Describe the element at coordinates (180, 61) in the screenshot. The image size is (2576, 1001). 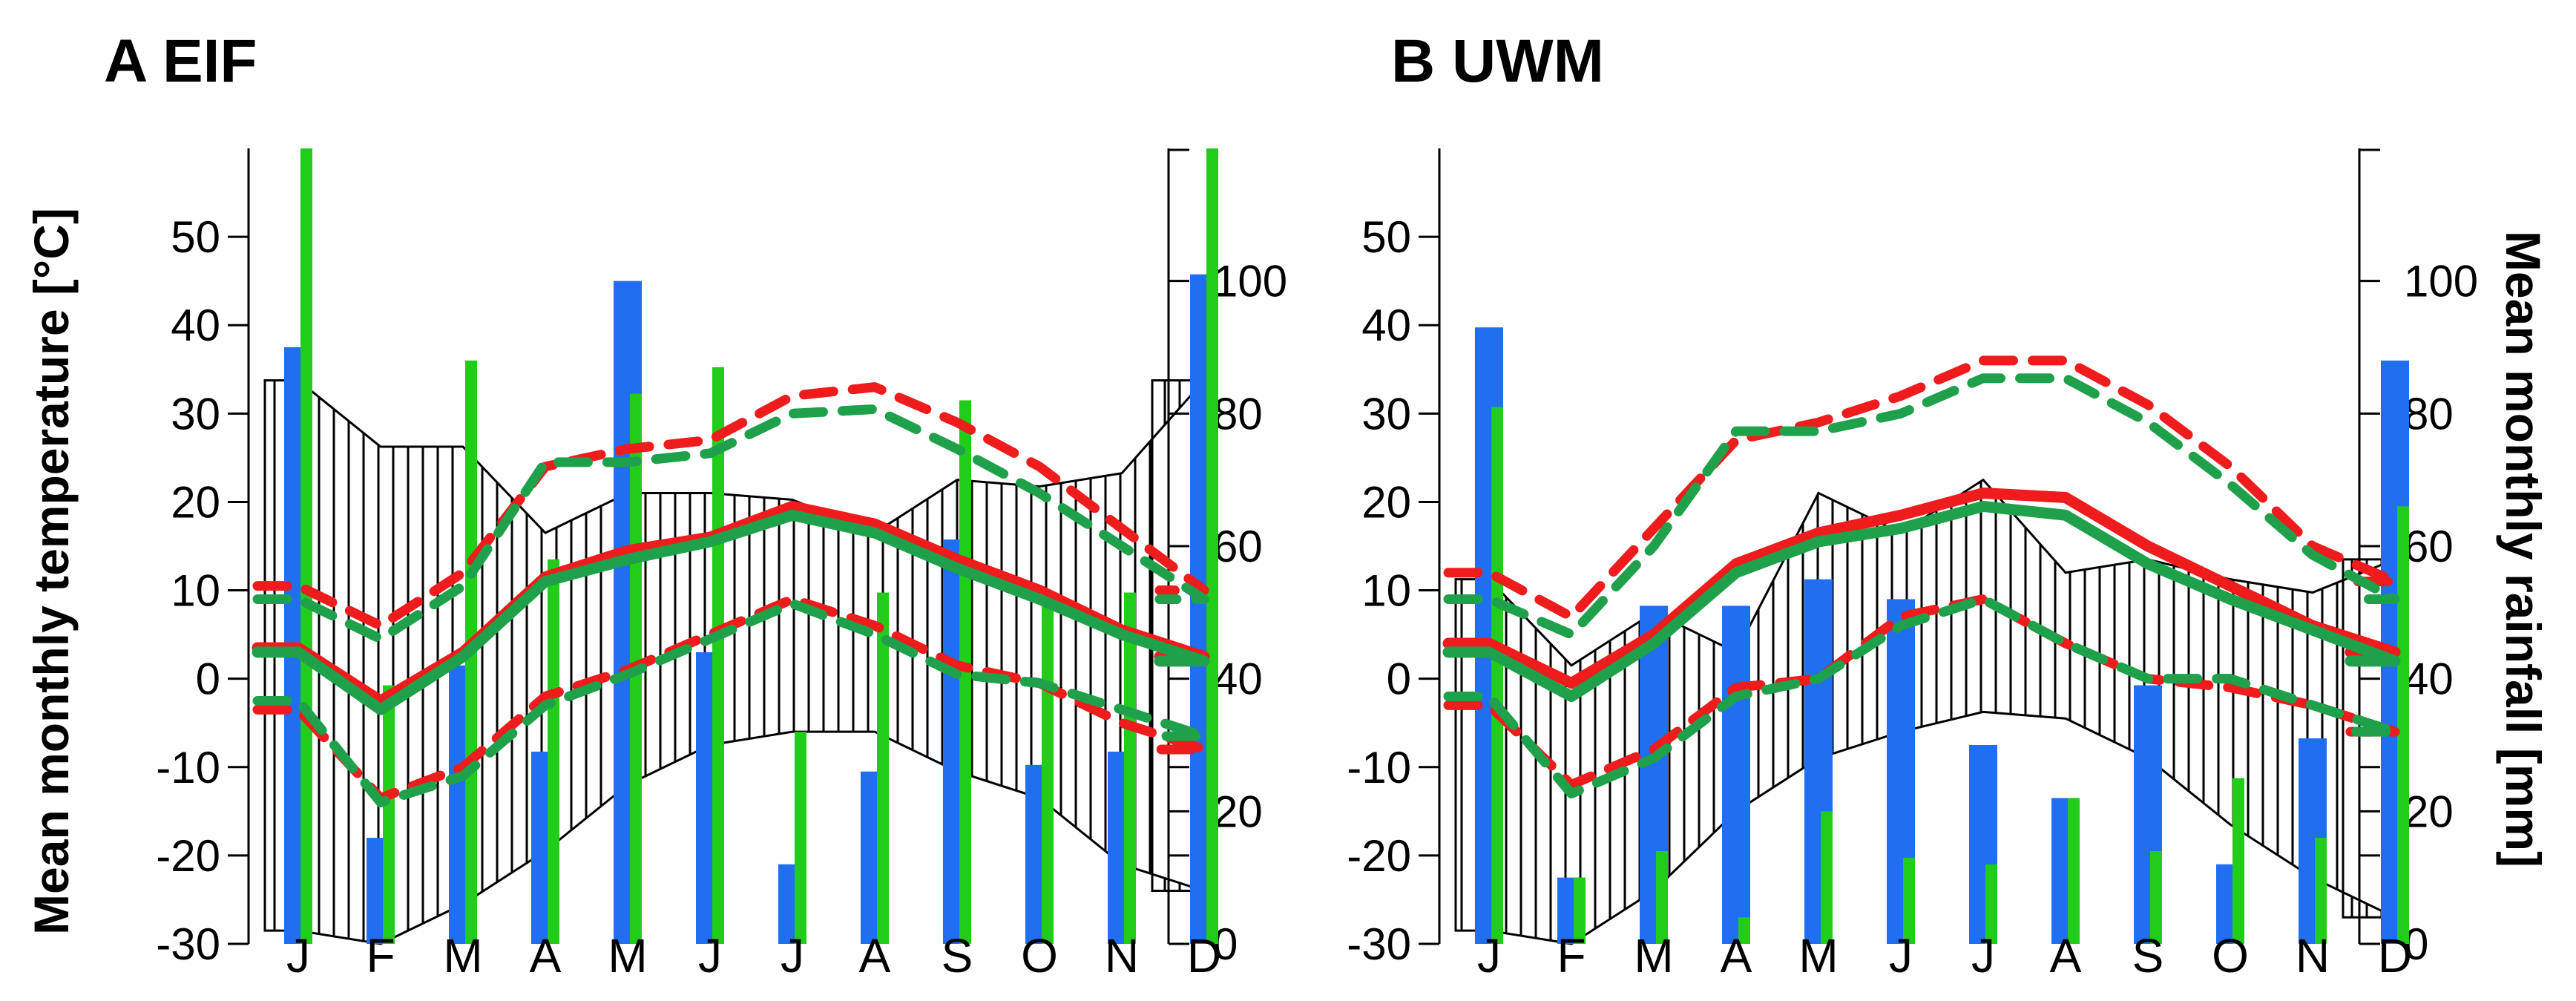
I see `panel-a-title: A EIF` at that location.